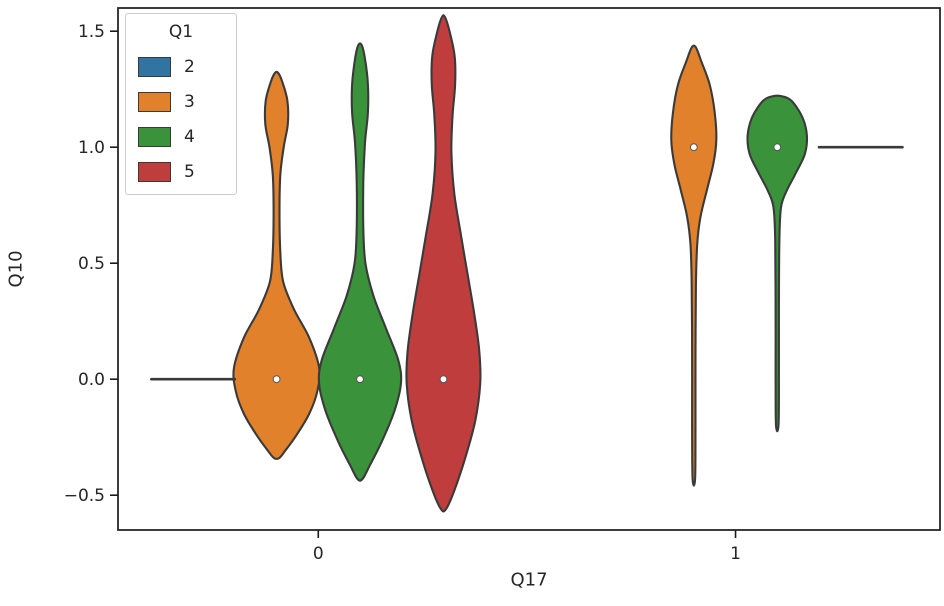  Describe the element at coordinates (735, 554) in the screenshot. I see `x-tick-label: 1` at that location.